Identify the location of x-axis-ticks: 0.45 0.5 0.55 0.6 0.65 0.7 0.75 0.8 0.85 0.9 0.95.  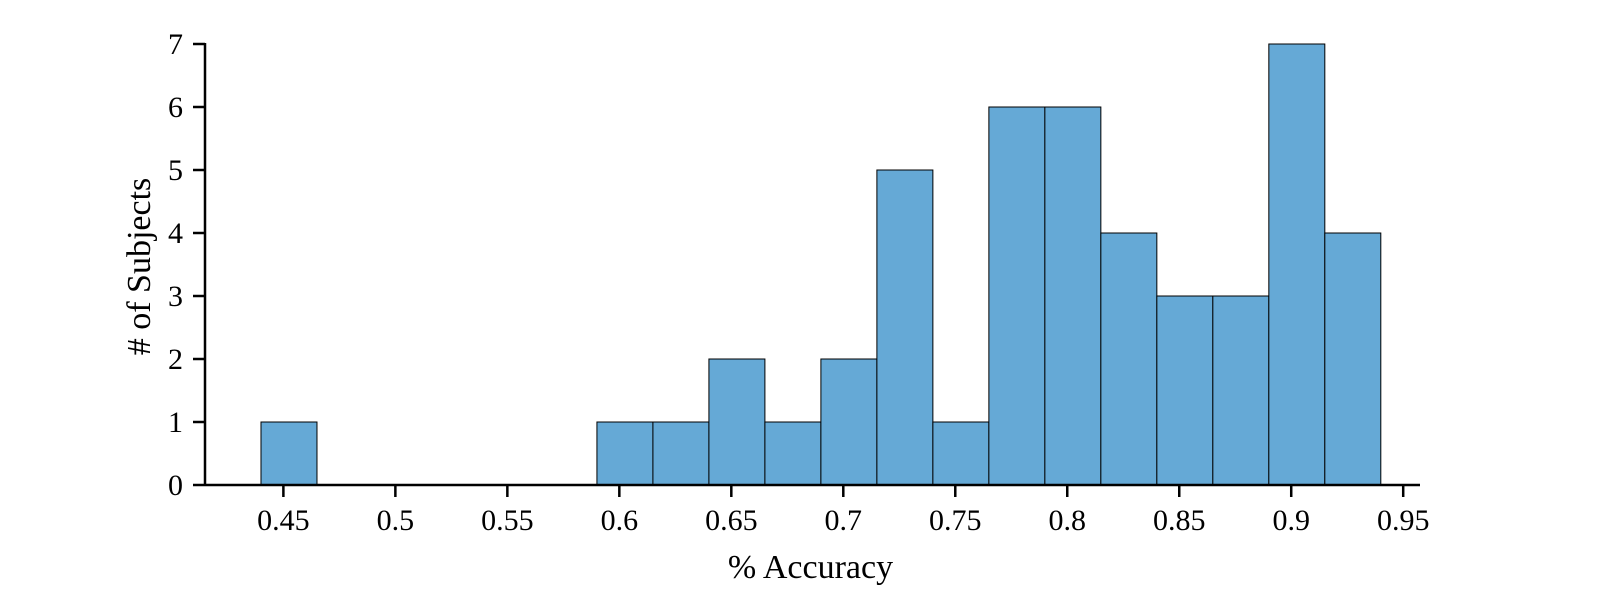
(843, 511).